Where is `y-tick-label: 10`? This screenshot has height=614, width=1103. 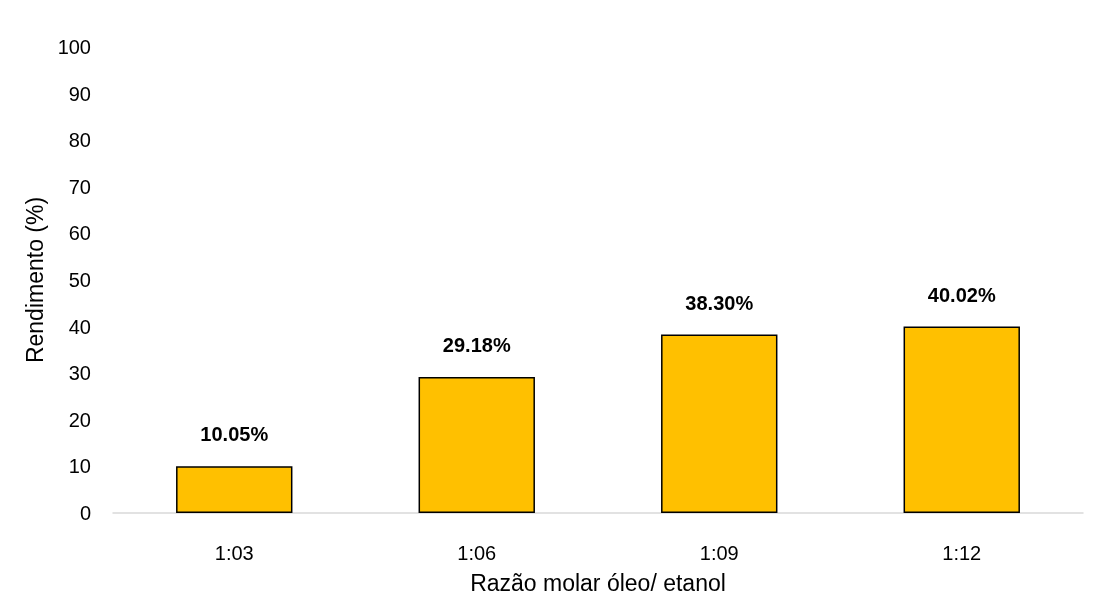
y-tick-label: 10 is located at coordinates (79, 466).